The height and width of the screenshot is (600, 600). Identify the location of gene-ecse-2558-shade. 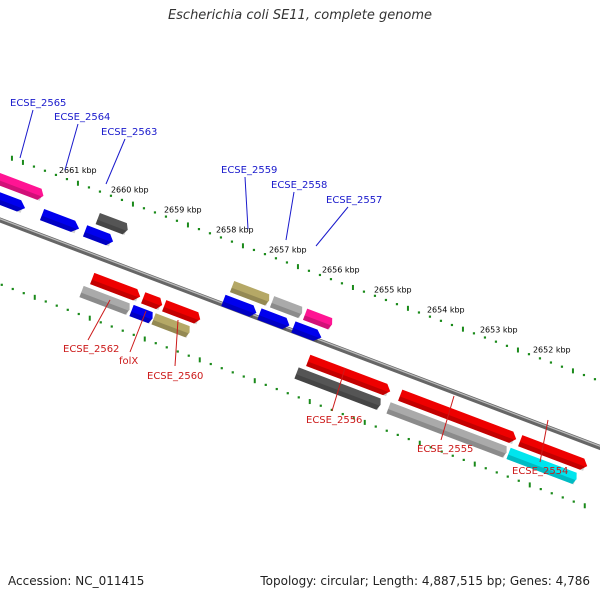
(285, 310).